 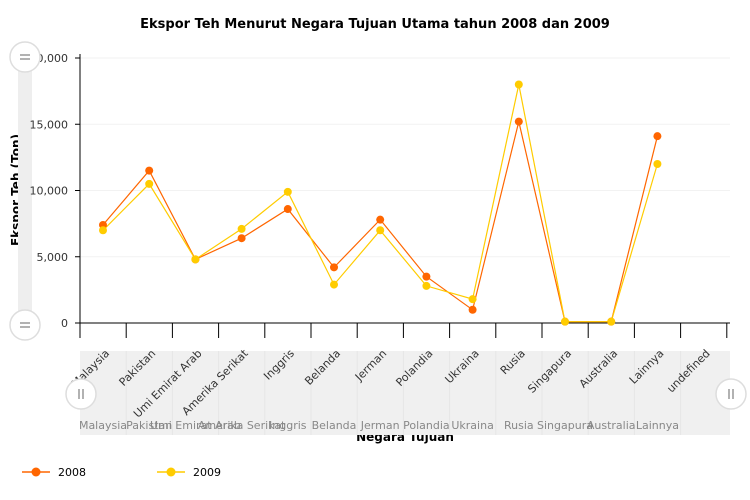 I want to click on legend: 2008 2009, so click(x=121, y=472).